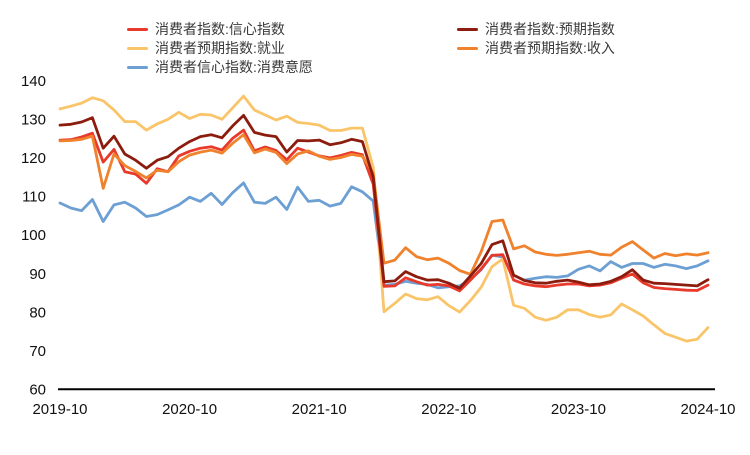  What do you see at coordinates (37, 351) in the screenshot?
I see `y-tick-label: 70` at bounding box center [37, 351].